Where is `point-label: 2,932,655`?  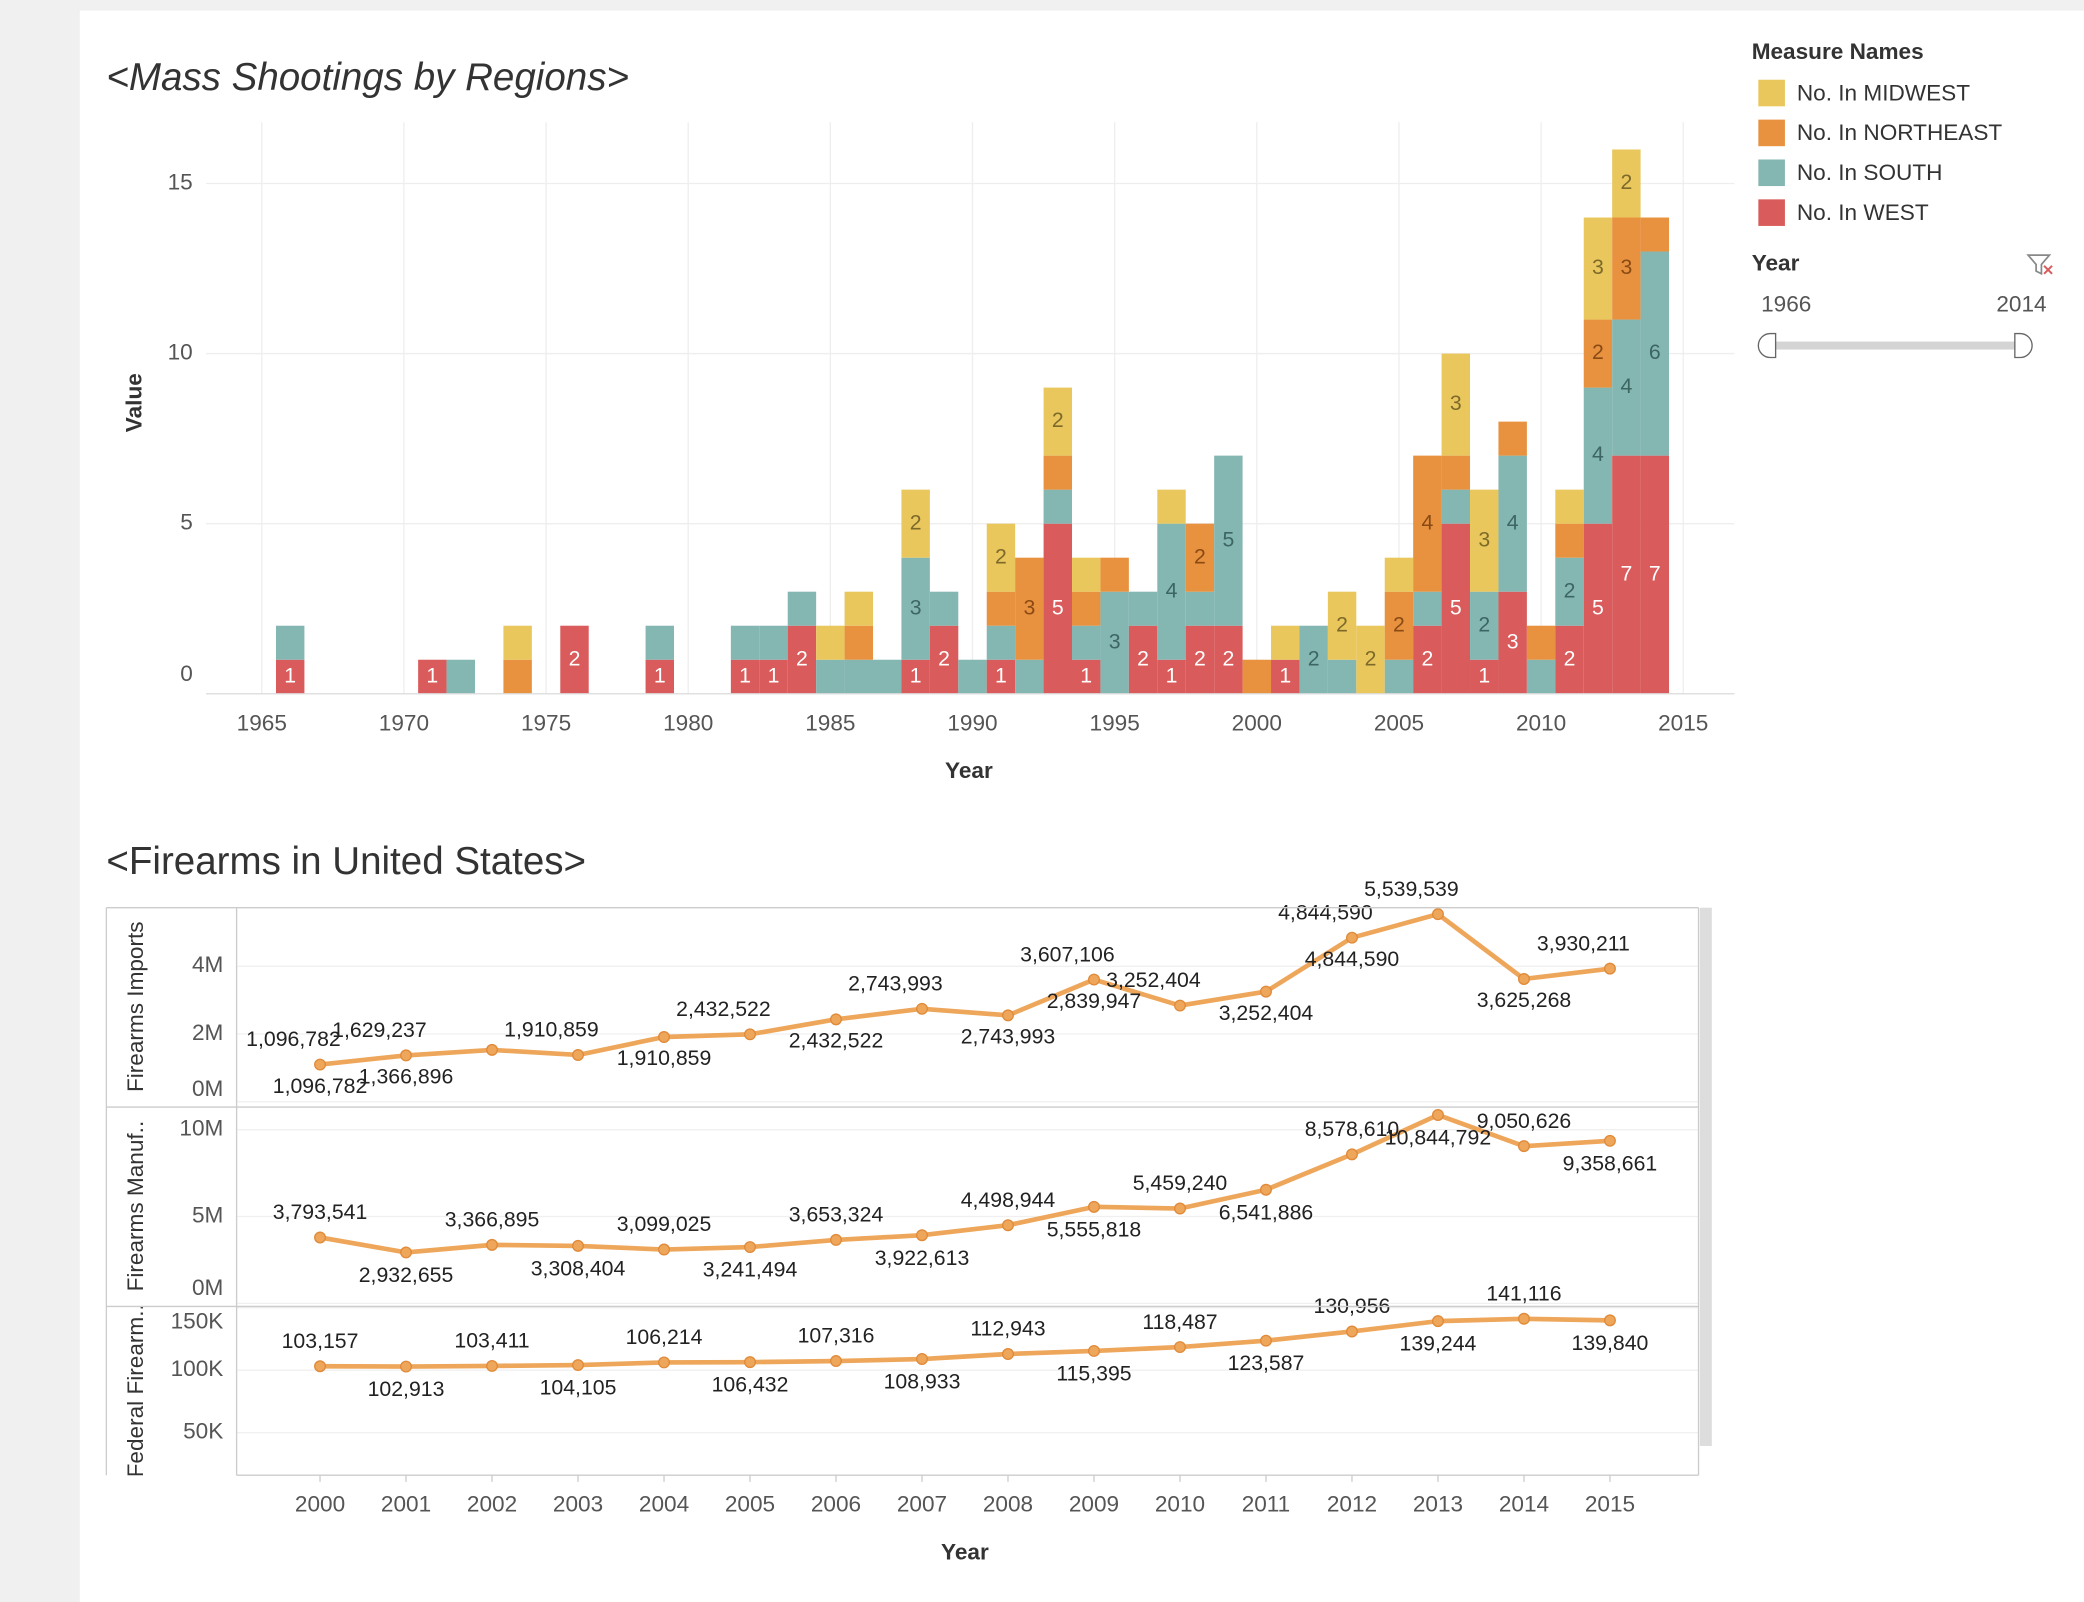
point-label: 2,932,655 is located at coordinates (406, 1275).